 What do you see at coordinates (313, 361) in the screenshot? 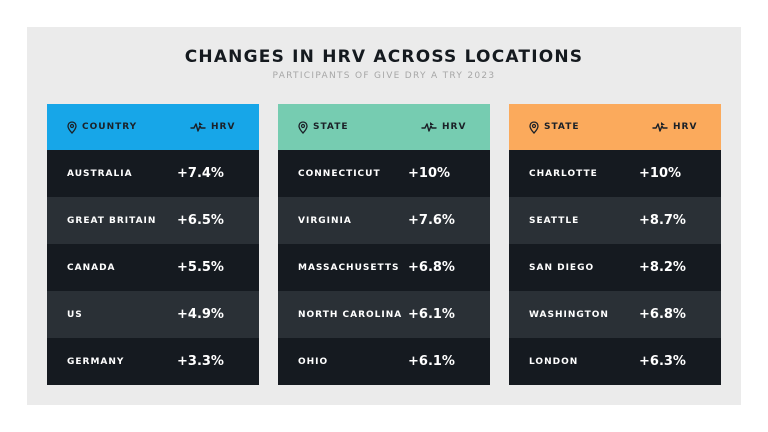
I see `row-location-name: OHIO` at bounding box center [313, 361].